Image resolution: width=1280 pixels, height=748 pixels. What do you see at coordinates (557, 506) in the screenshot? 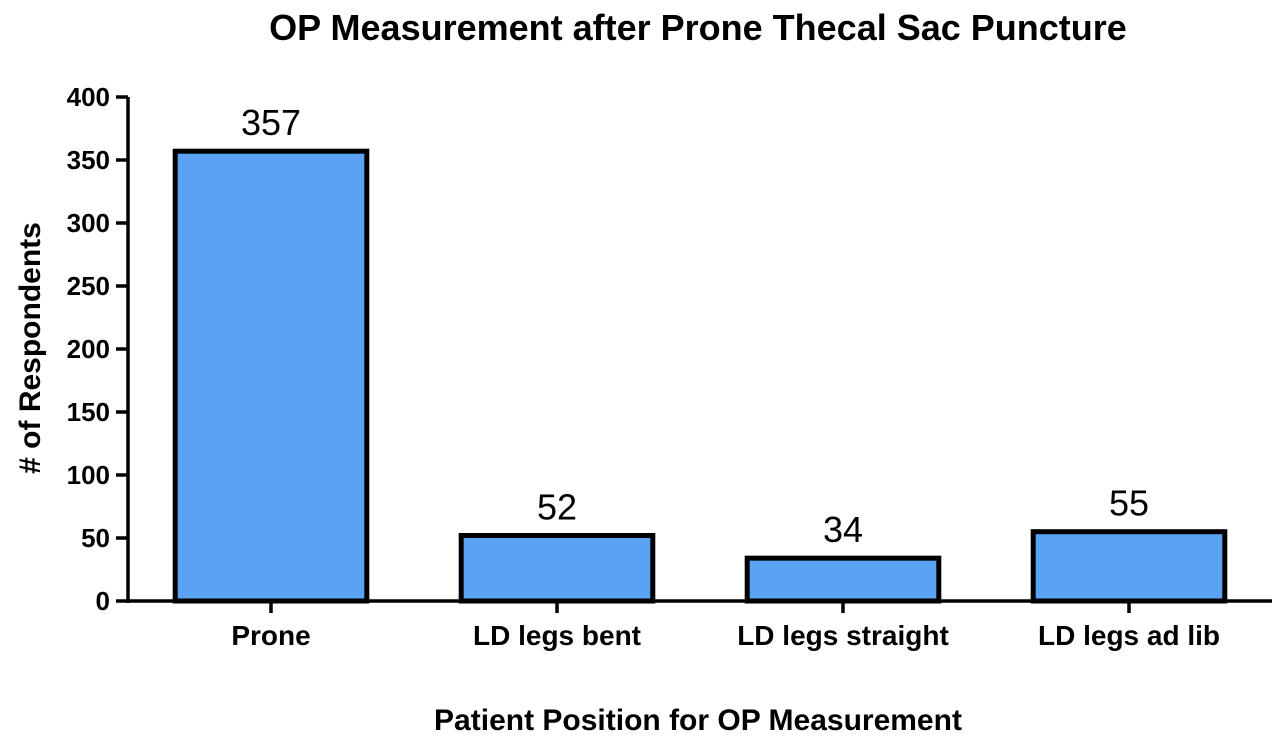
I see `data-label: 52` at bounding box center [557, 506].